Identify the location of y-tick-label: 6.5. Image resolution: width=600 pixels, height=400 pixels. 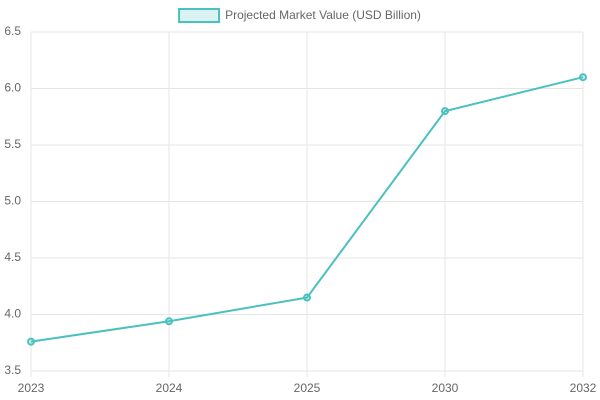
(12, 31).